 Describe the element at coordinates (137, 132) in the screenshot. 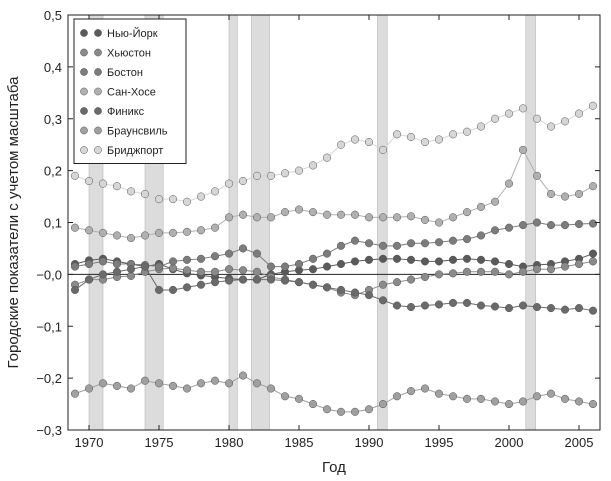

I see `legend-label: Браунсвиль` at that location.